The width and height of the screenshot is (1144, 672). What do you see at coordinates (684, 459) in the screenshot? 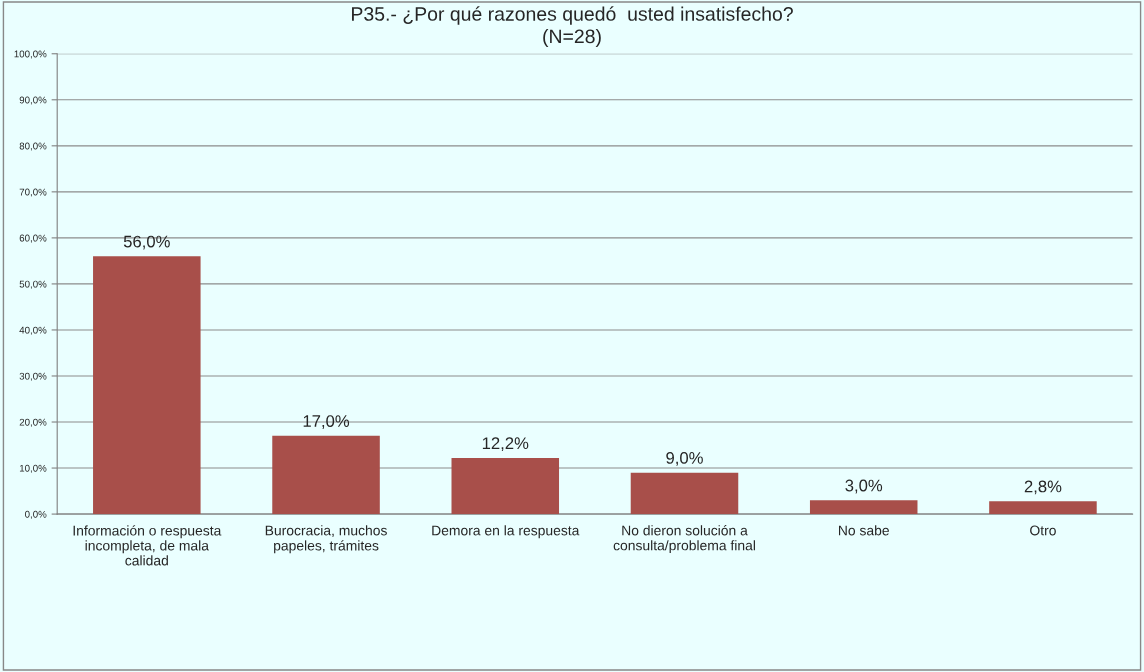
I see `data-label: 9,0%` at bounding box center [684, 459].